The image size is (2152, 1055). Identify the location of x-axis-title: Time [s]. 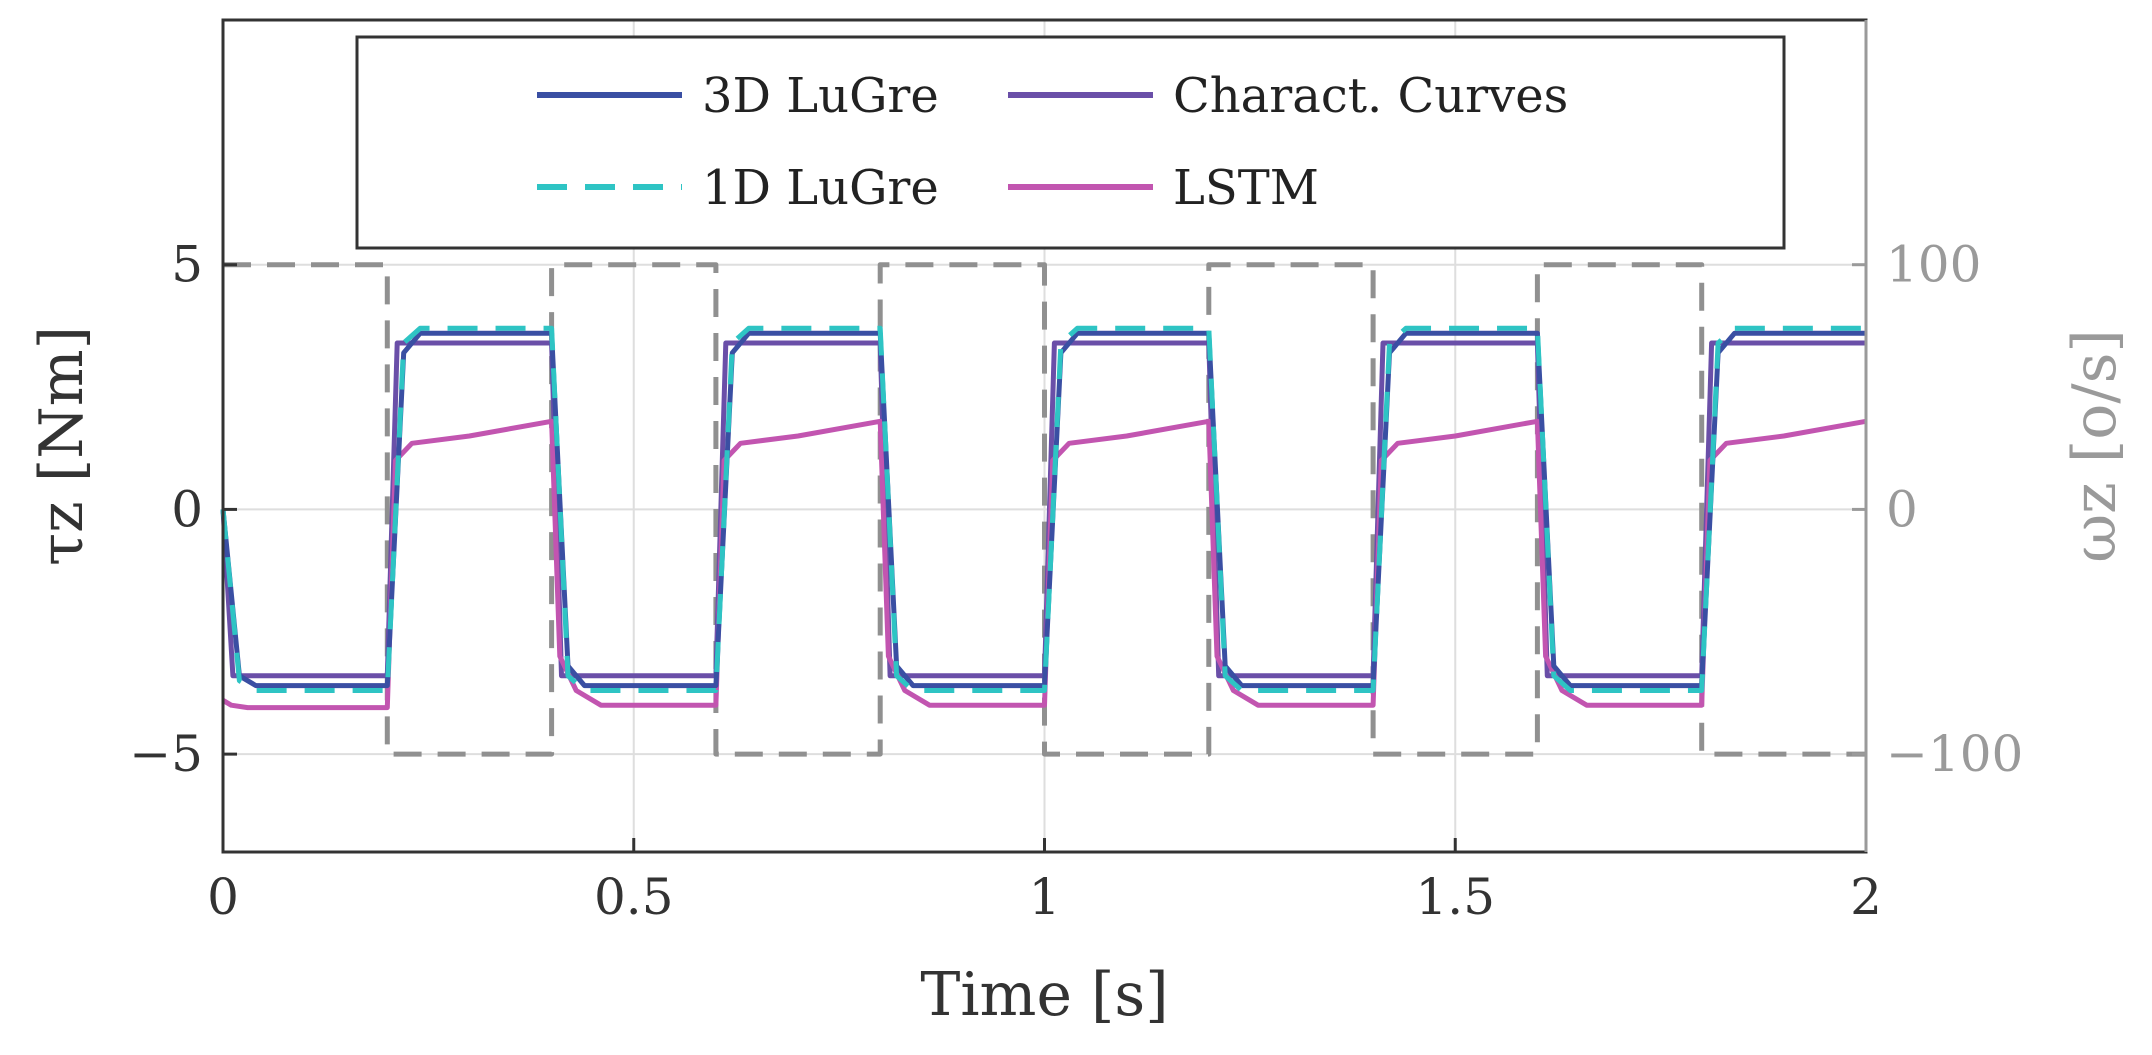
(1044, 995).